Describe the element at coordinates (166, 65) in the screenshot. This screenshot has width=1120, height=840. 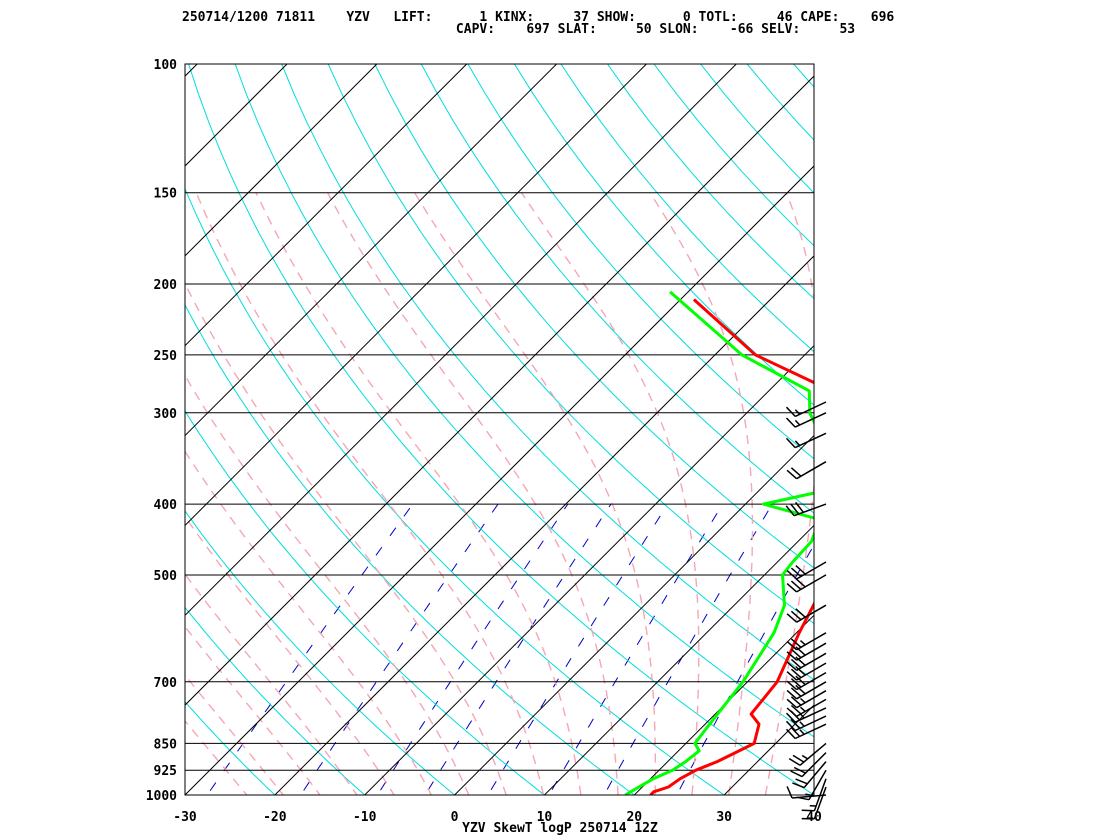
I see `pressure-tick-label: 100` at that location.